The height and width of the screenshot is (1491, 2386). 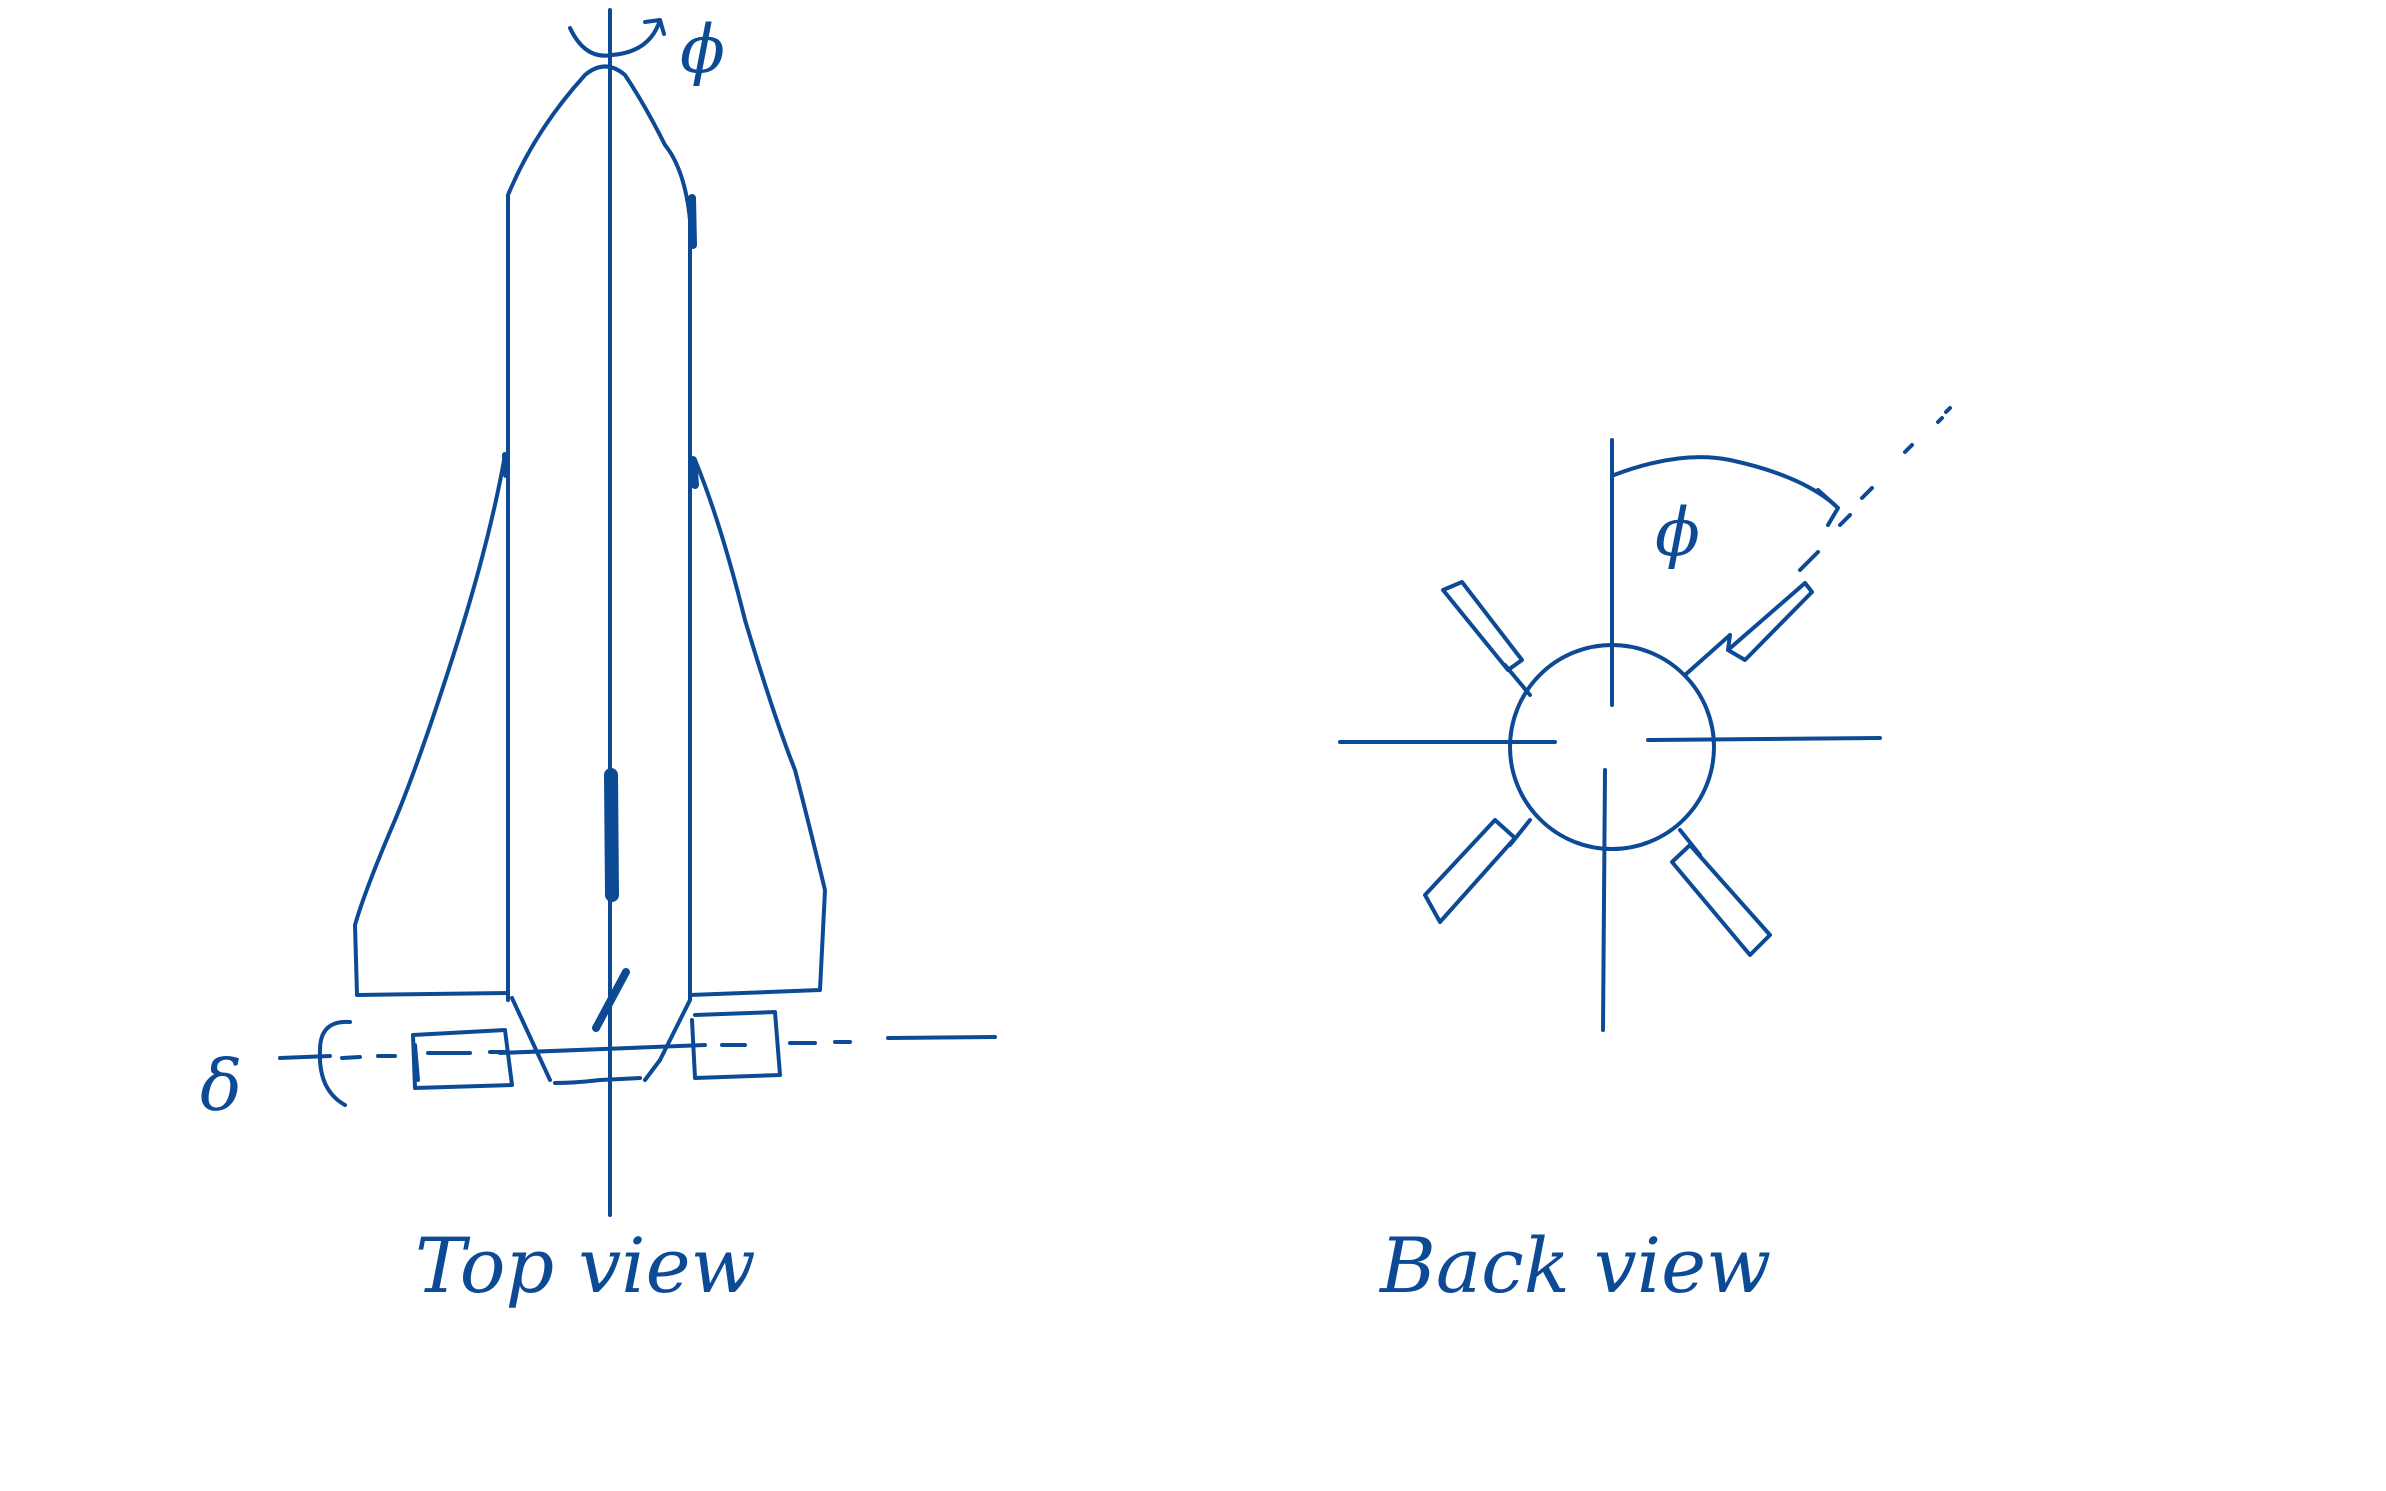 What do you see at coordinates (505, 465) in the screenshot?
I see `fin-mark-left` at bounding box center [505, 465].